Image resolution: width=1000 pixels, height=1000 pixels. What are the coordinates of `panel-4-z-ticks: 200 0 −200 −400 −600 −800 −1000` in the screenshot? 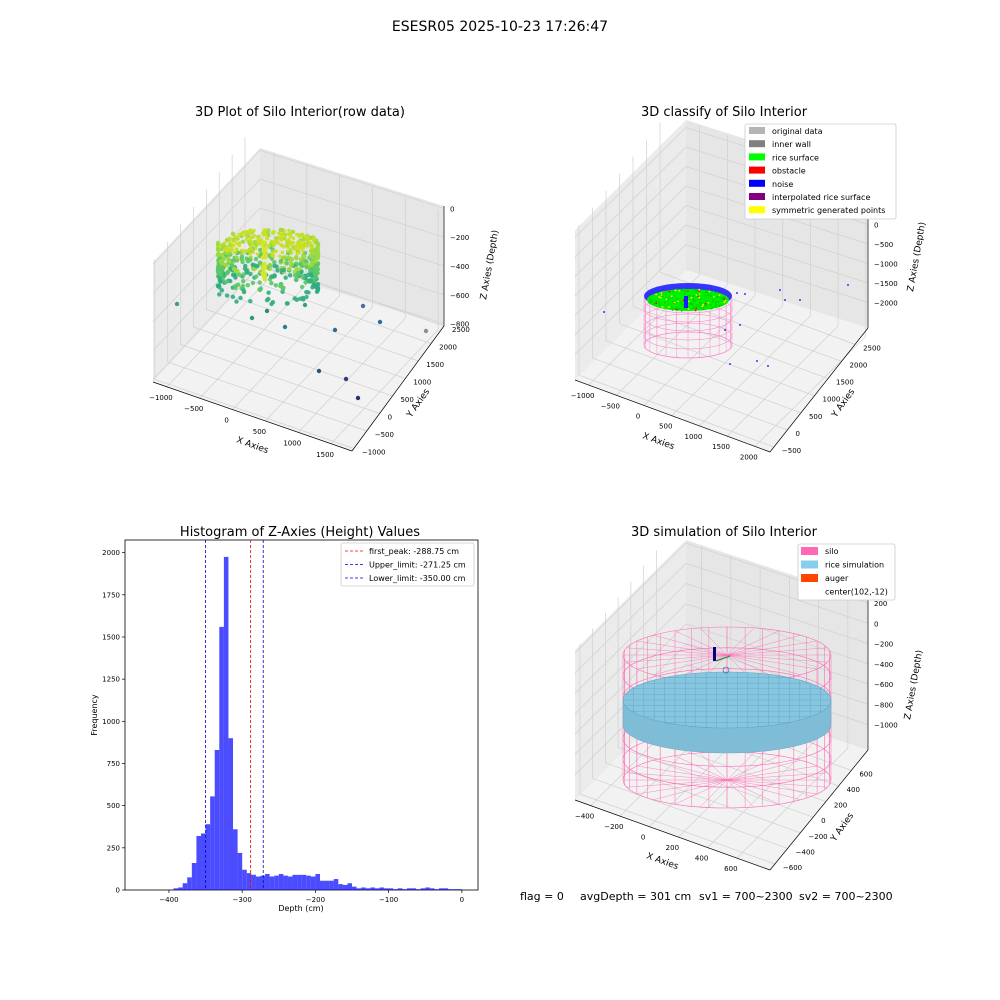 It's located at (886, 665).